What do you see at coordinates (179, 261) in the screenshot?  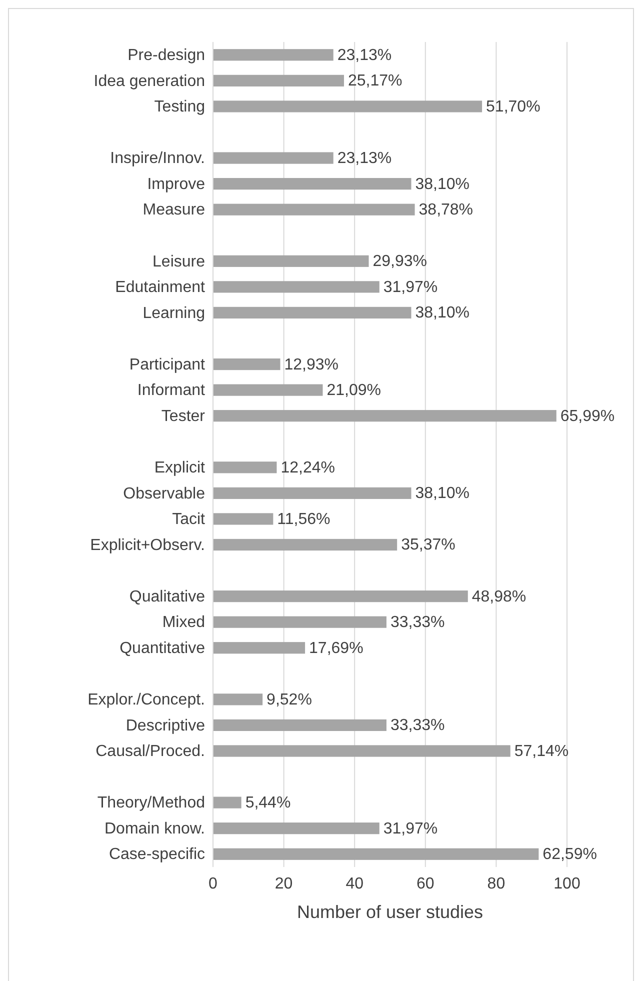 I see `y-tick-label: Leisure` at bounding box center [179, 261].